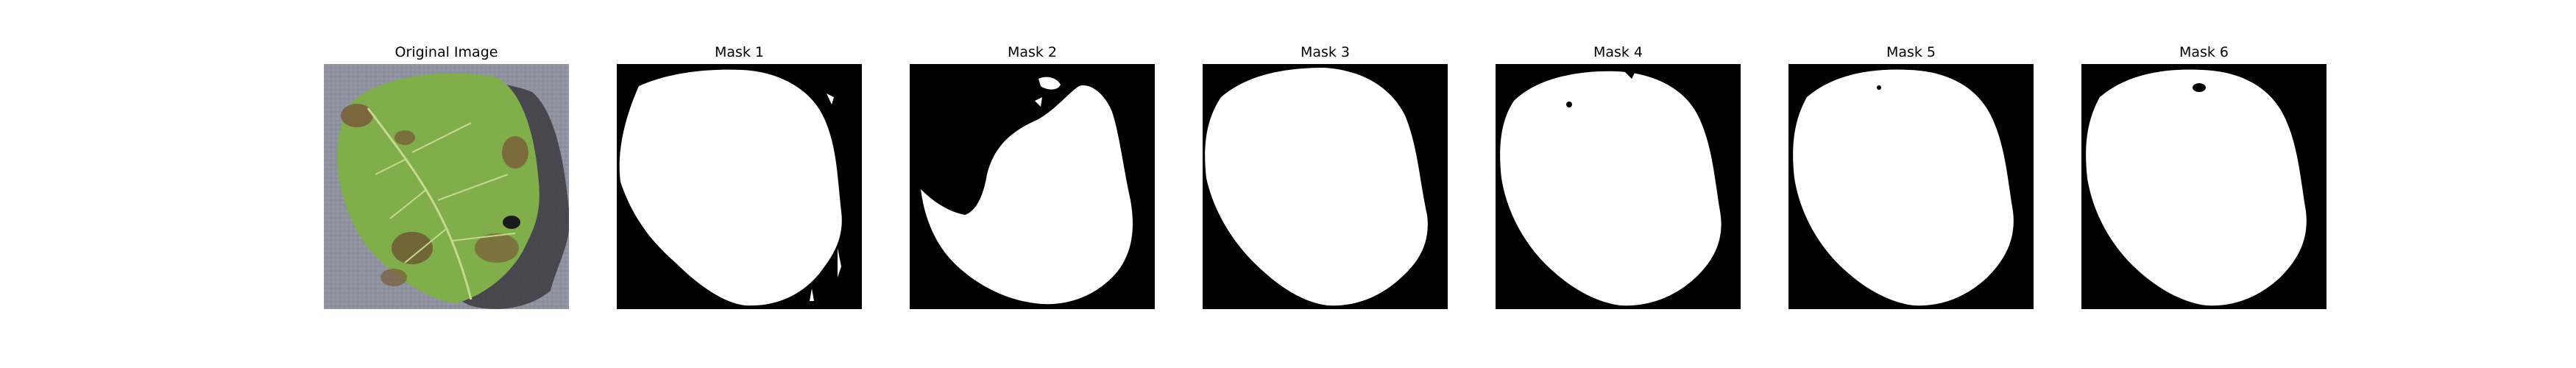  I want to click on panel-title: Mask 5, so click(1911, 52).